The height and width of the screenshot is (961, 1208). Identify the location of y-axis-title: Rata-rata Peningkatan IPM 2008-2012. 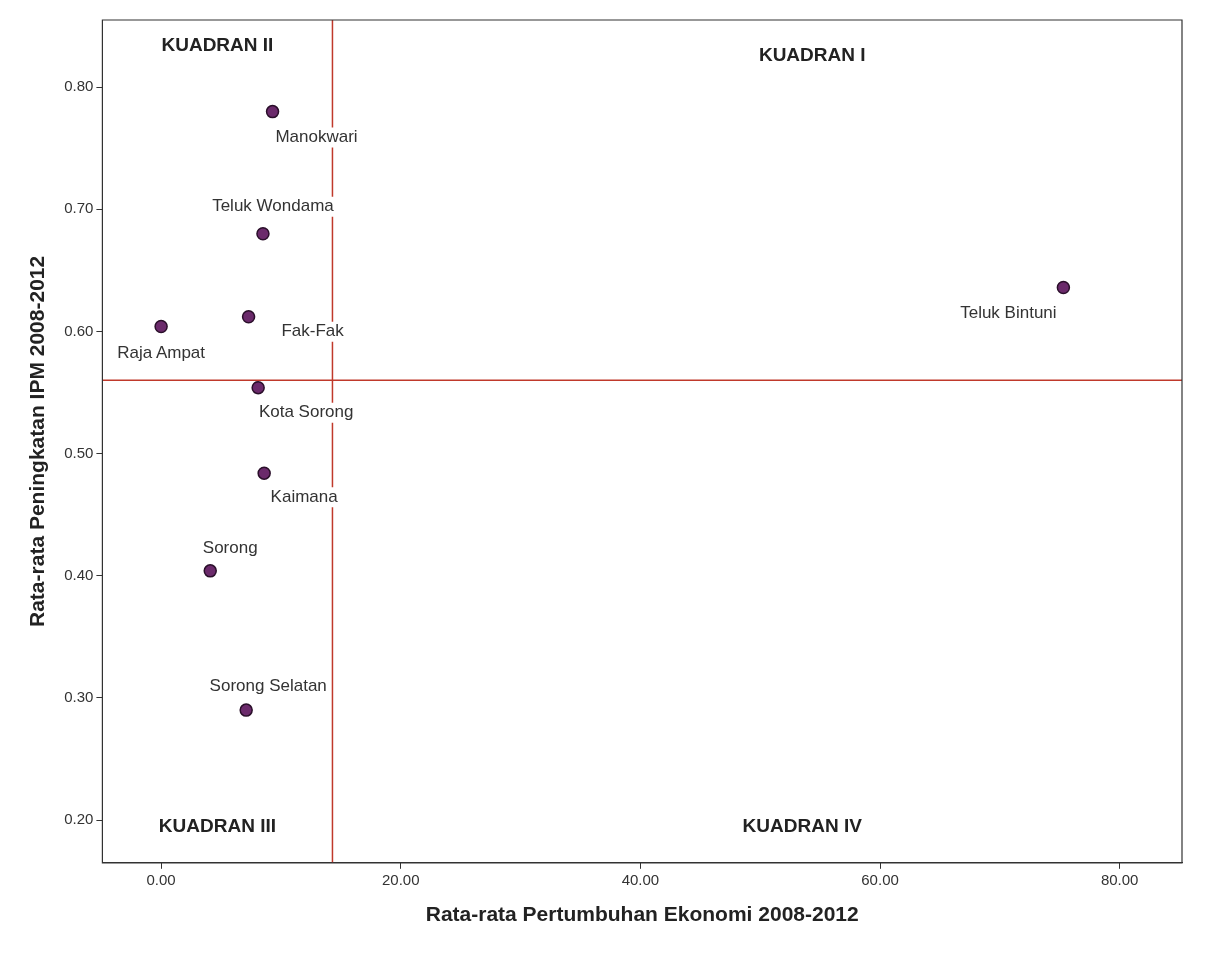
(37, 441).